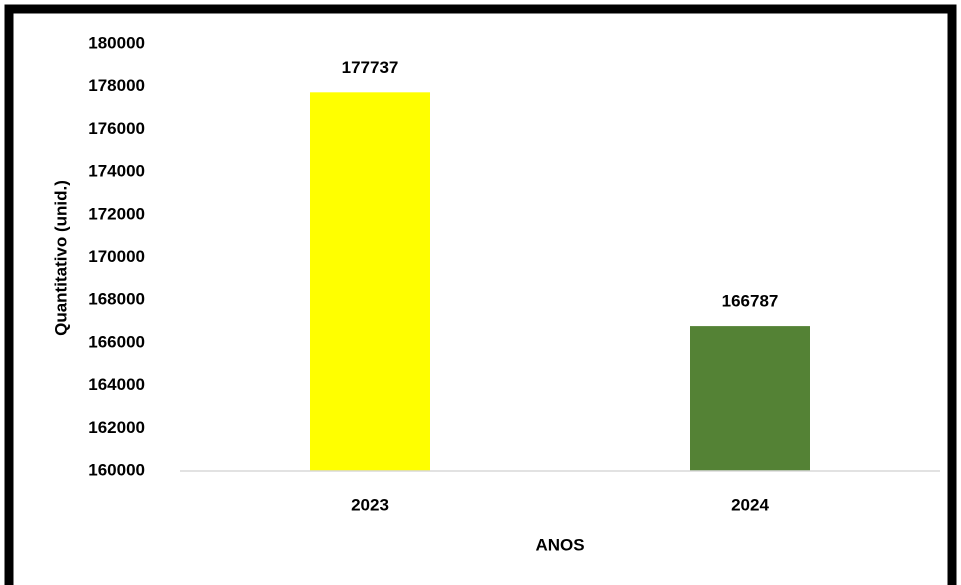 Image resolution: width=961 pixels, height=585 pixels. What do you see at coordinates (116, 42) in the screenshot?
I see `y-tick-label: 180000` at bounding box center [116, 42].